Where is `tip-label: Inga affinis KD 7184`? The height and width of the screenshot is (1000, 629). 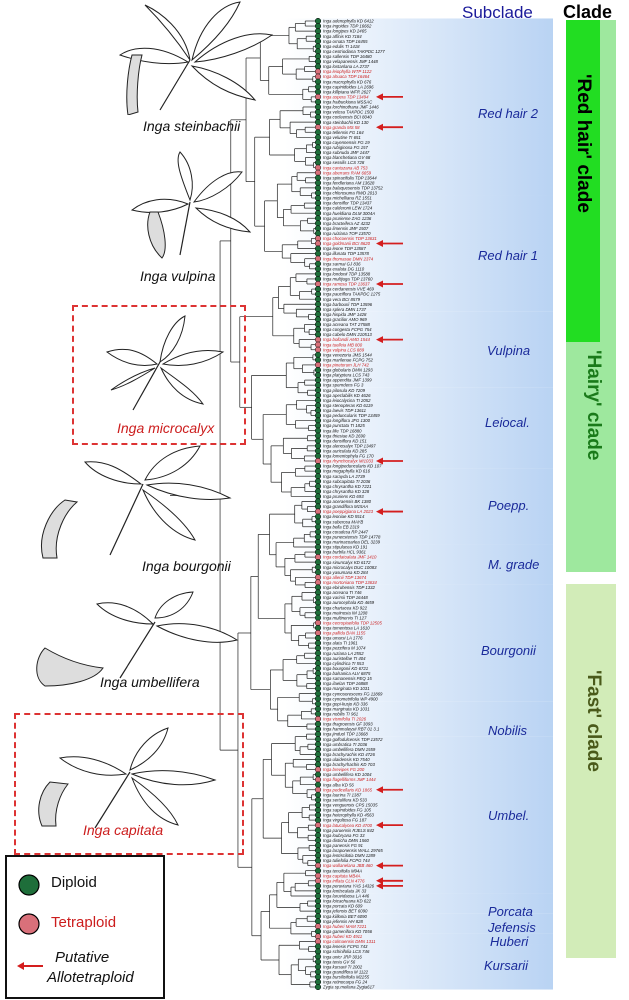
tip-label: Inga affinis KD 7184 is located at coordinates (342, 36).